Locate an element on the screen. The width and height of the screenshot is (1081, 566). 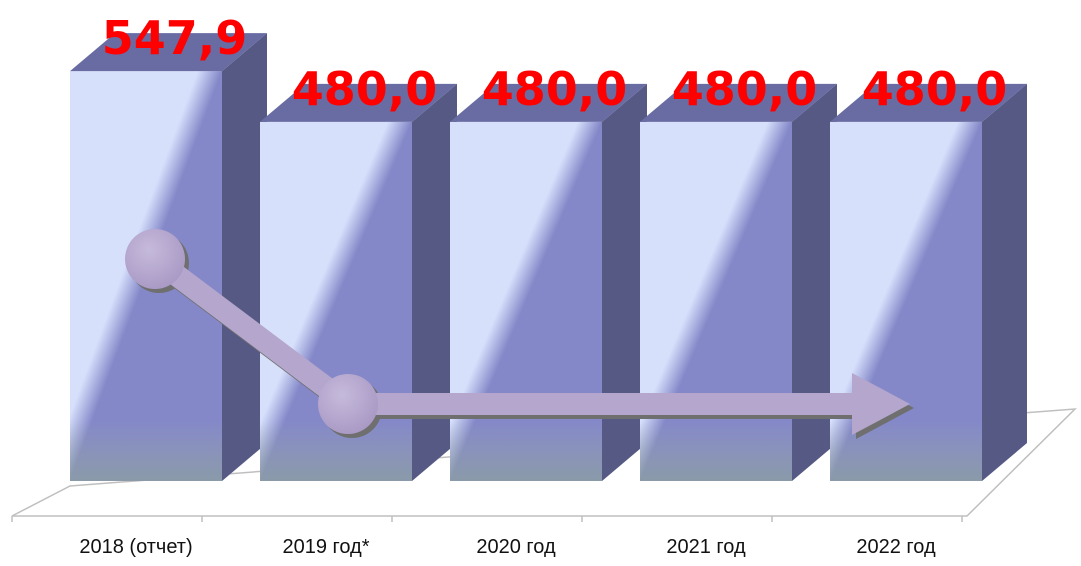
value-label: 547,9 is located at coordinates (175, 38).